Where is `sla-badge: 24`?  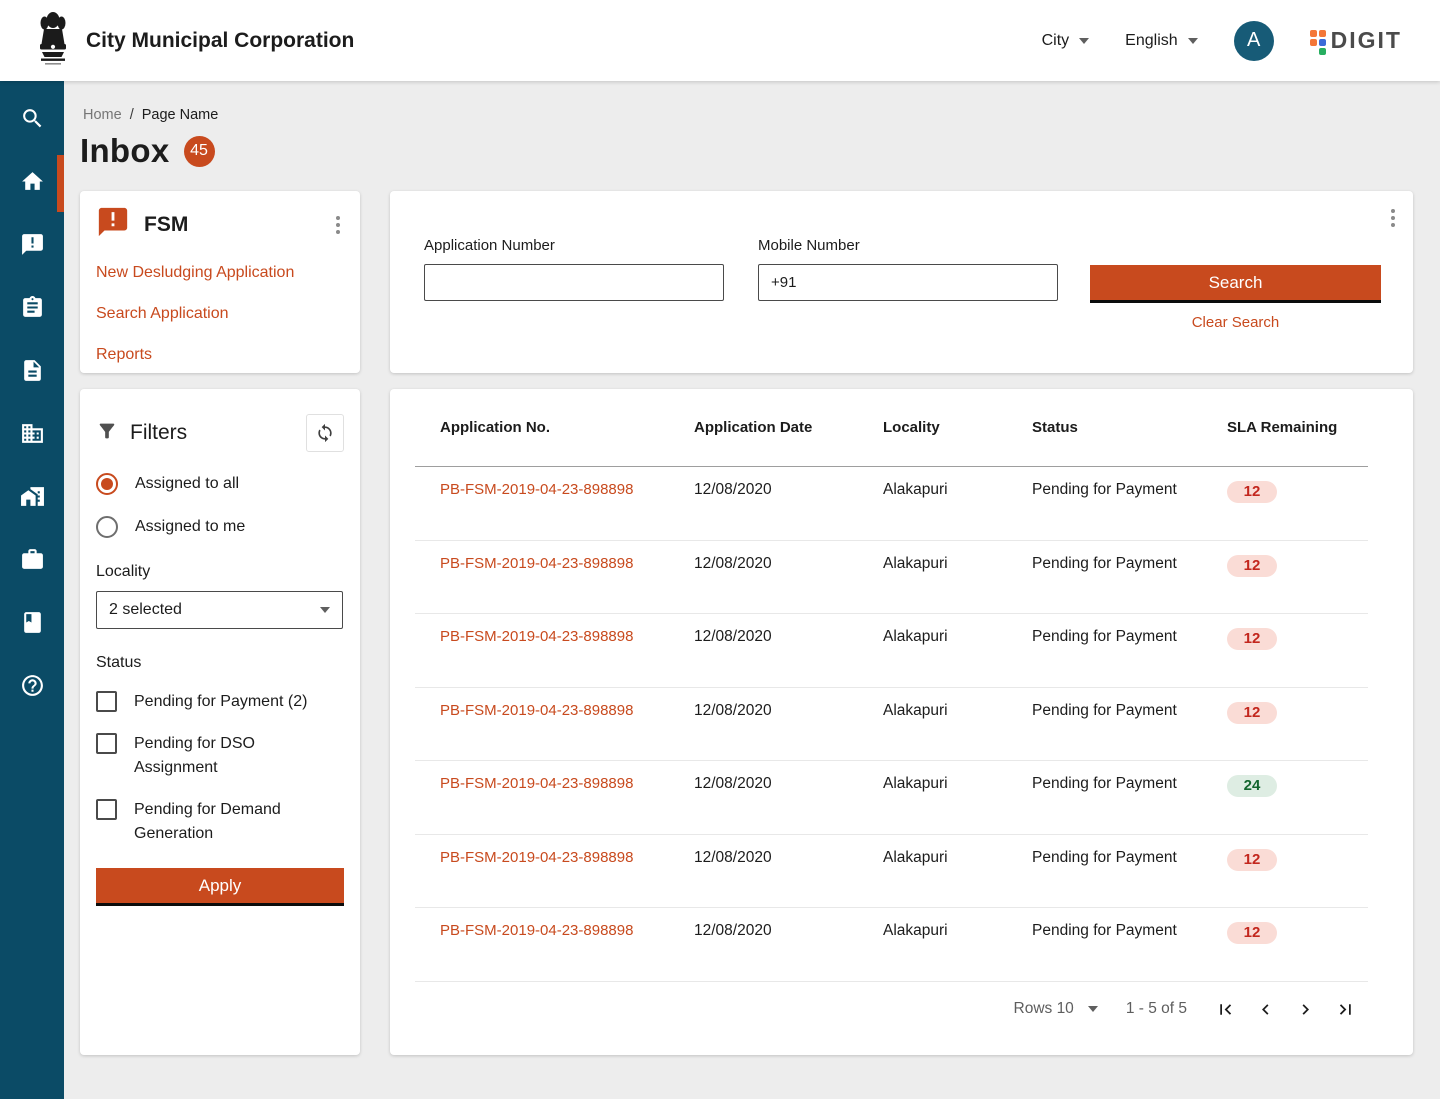 sla-badge: 24 is located at coordinates (1252, 786).